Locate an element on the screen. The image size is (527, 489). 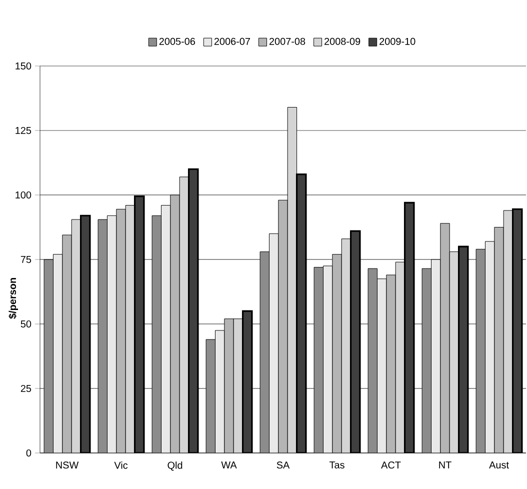
x-tick-label: NT is located at coordinates (445, 465).